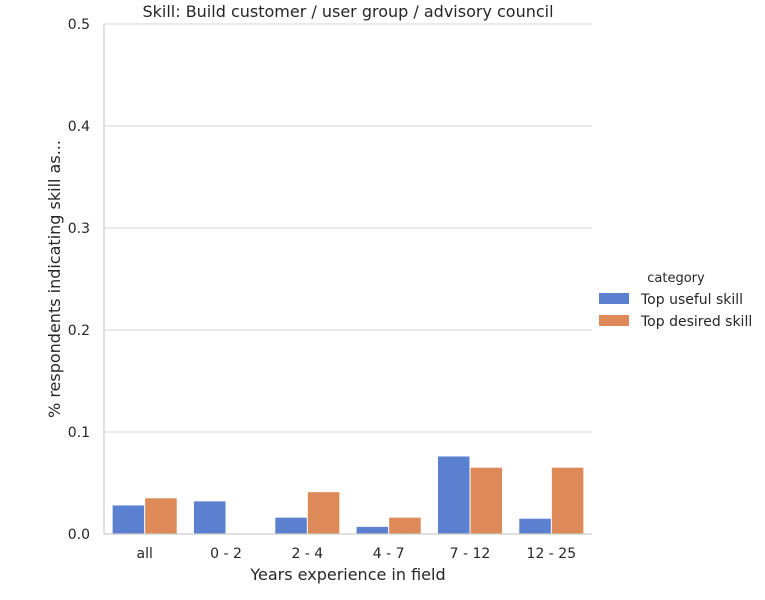 The height and width of the screenshot is (600, 765). Describe the element at coordinates (347, 574) in the screenshot. I see `x-axis-title: Years experience in field` at that location.